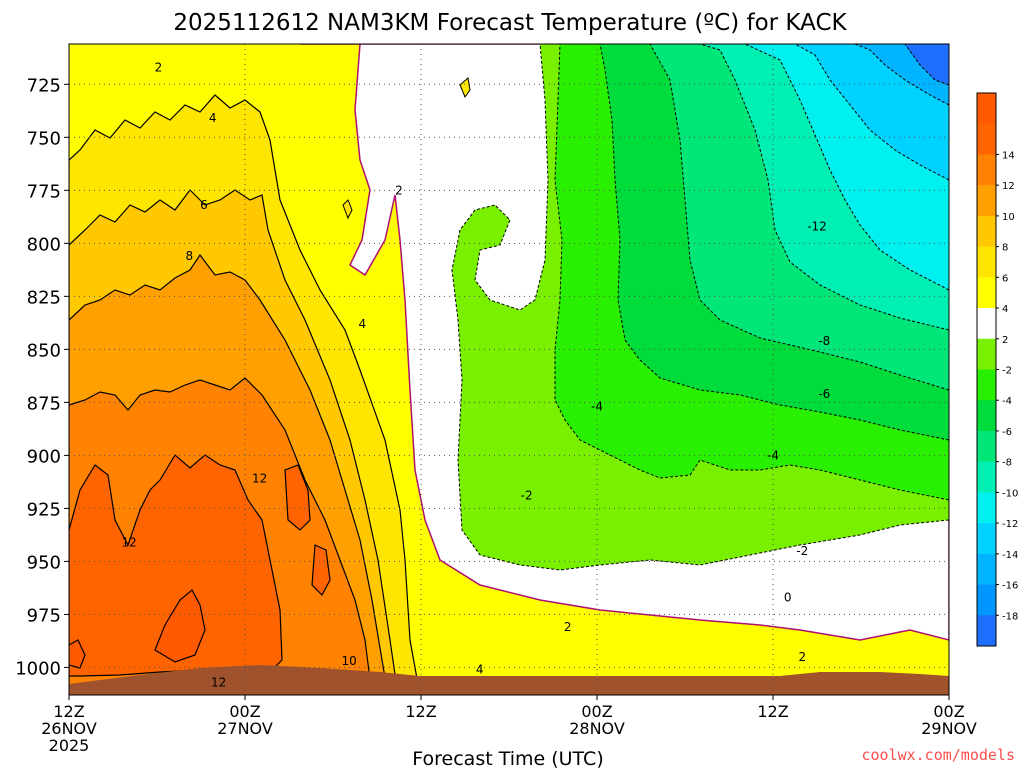 The width and height of the screenshot is (1024, 768). Describe the element at coordinates (69, 745) in the screenshot. I see `x-tick-label: 2025` at that location.